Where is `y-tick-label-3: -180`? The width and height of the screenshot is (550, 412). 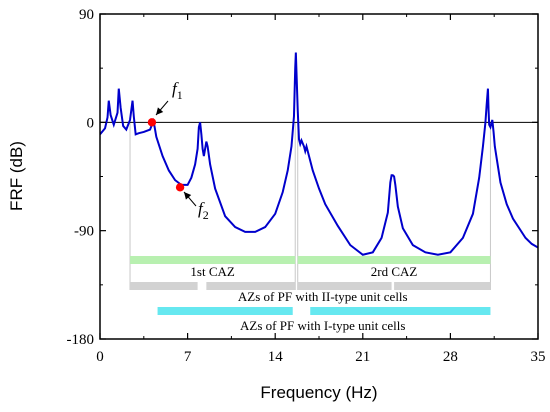 y-tick-label-3: -180 is located at coordinates (81, 340).